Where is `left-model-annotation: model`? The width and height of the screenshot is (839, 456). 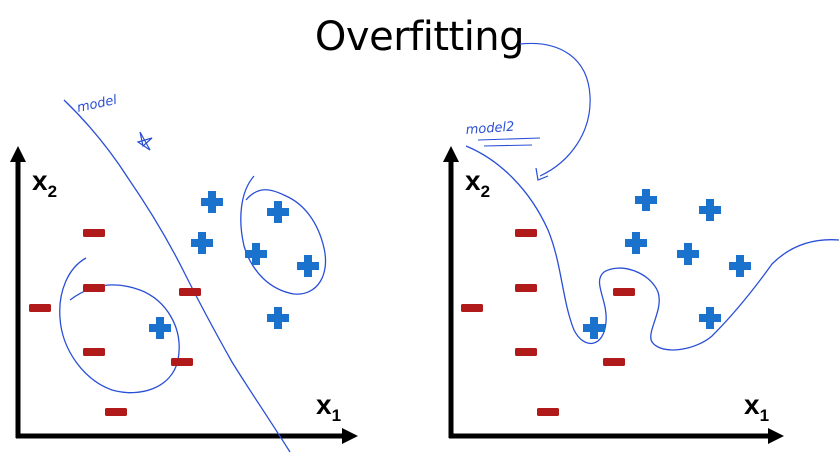 left-model-annotation: model is located at coordinates (97, 104).